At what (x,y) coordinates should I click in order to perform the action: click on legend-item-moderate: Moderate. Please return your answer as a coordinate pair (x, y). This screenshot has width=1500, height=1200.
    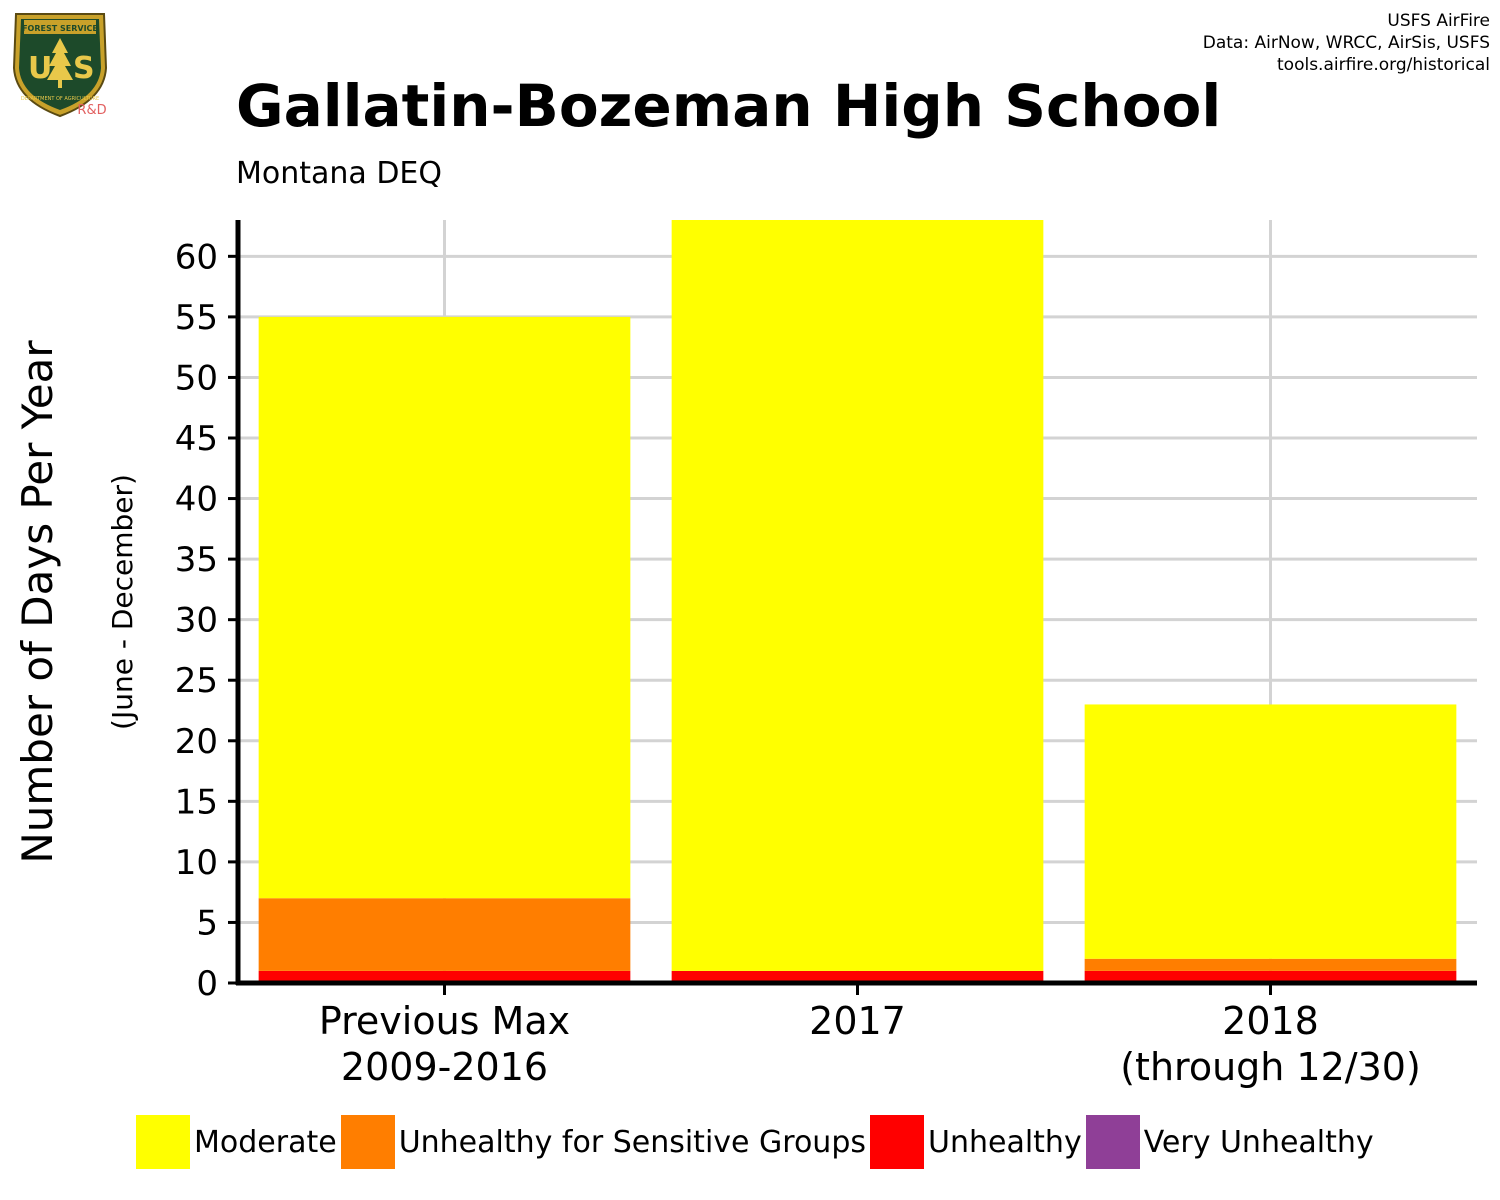
    Looking at the image, I should click on (236, 1142).